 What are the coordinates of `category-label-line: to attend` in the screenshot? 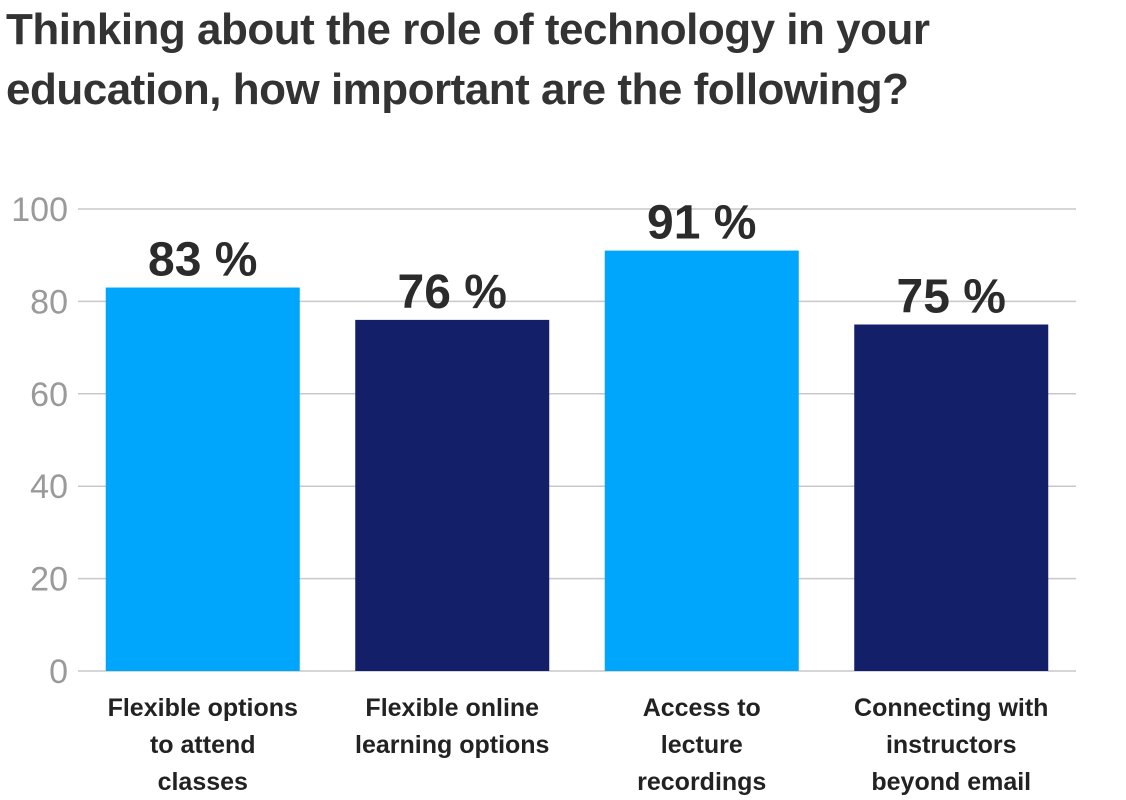 It's located at (203, 745).